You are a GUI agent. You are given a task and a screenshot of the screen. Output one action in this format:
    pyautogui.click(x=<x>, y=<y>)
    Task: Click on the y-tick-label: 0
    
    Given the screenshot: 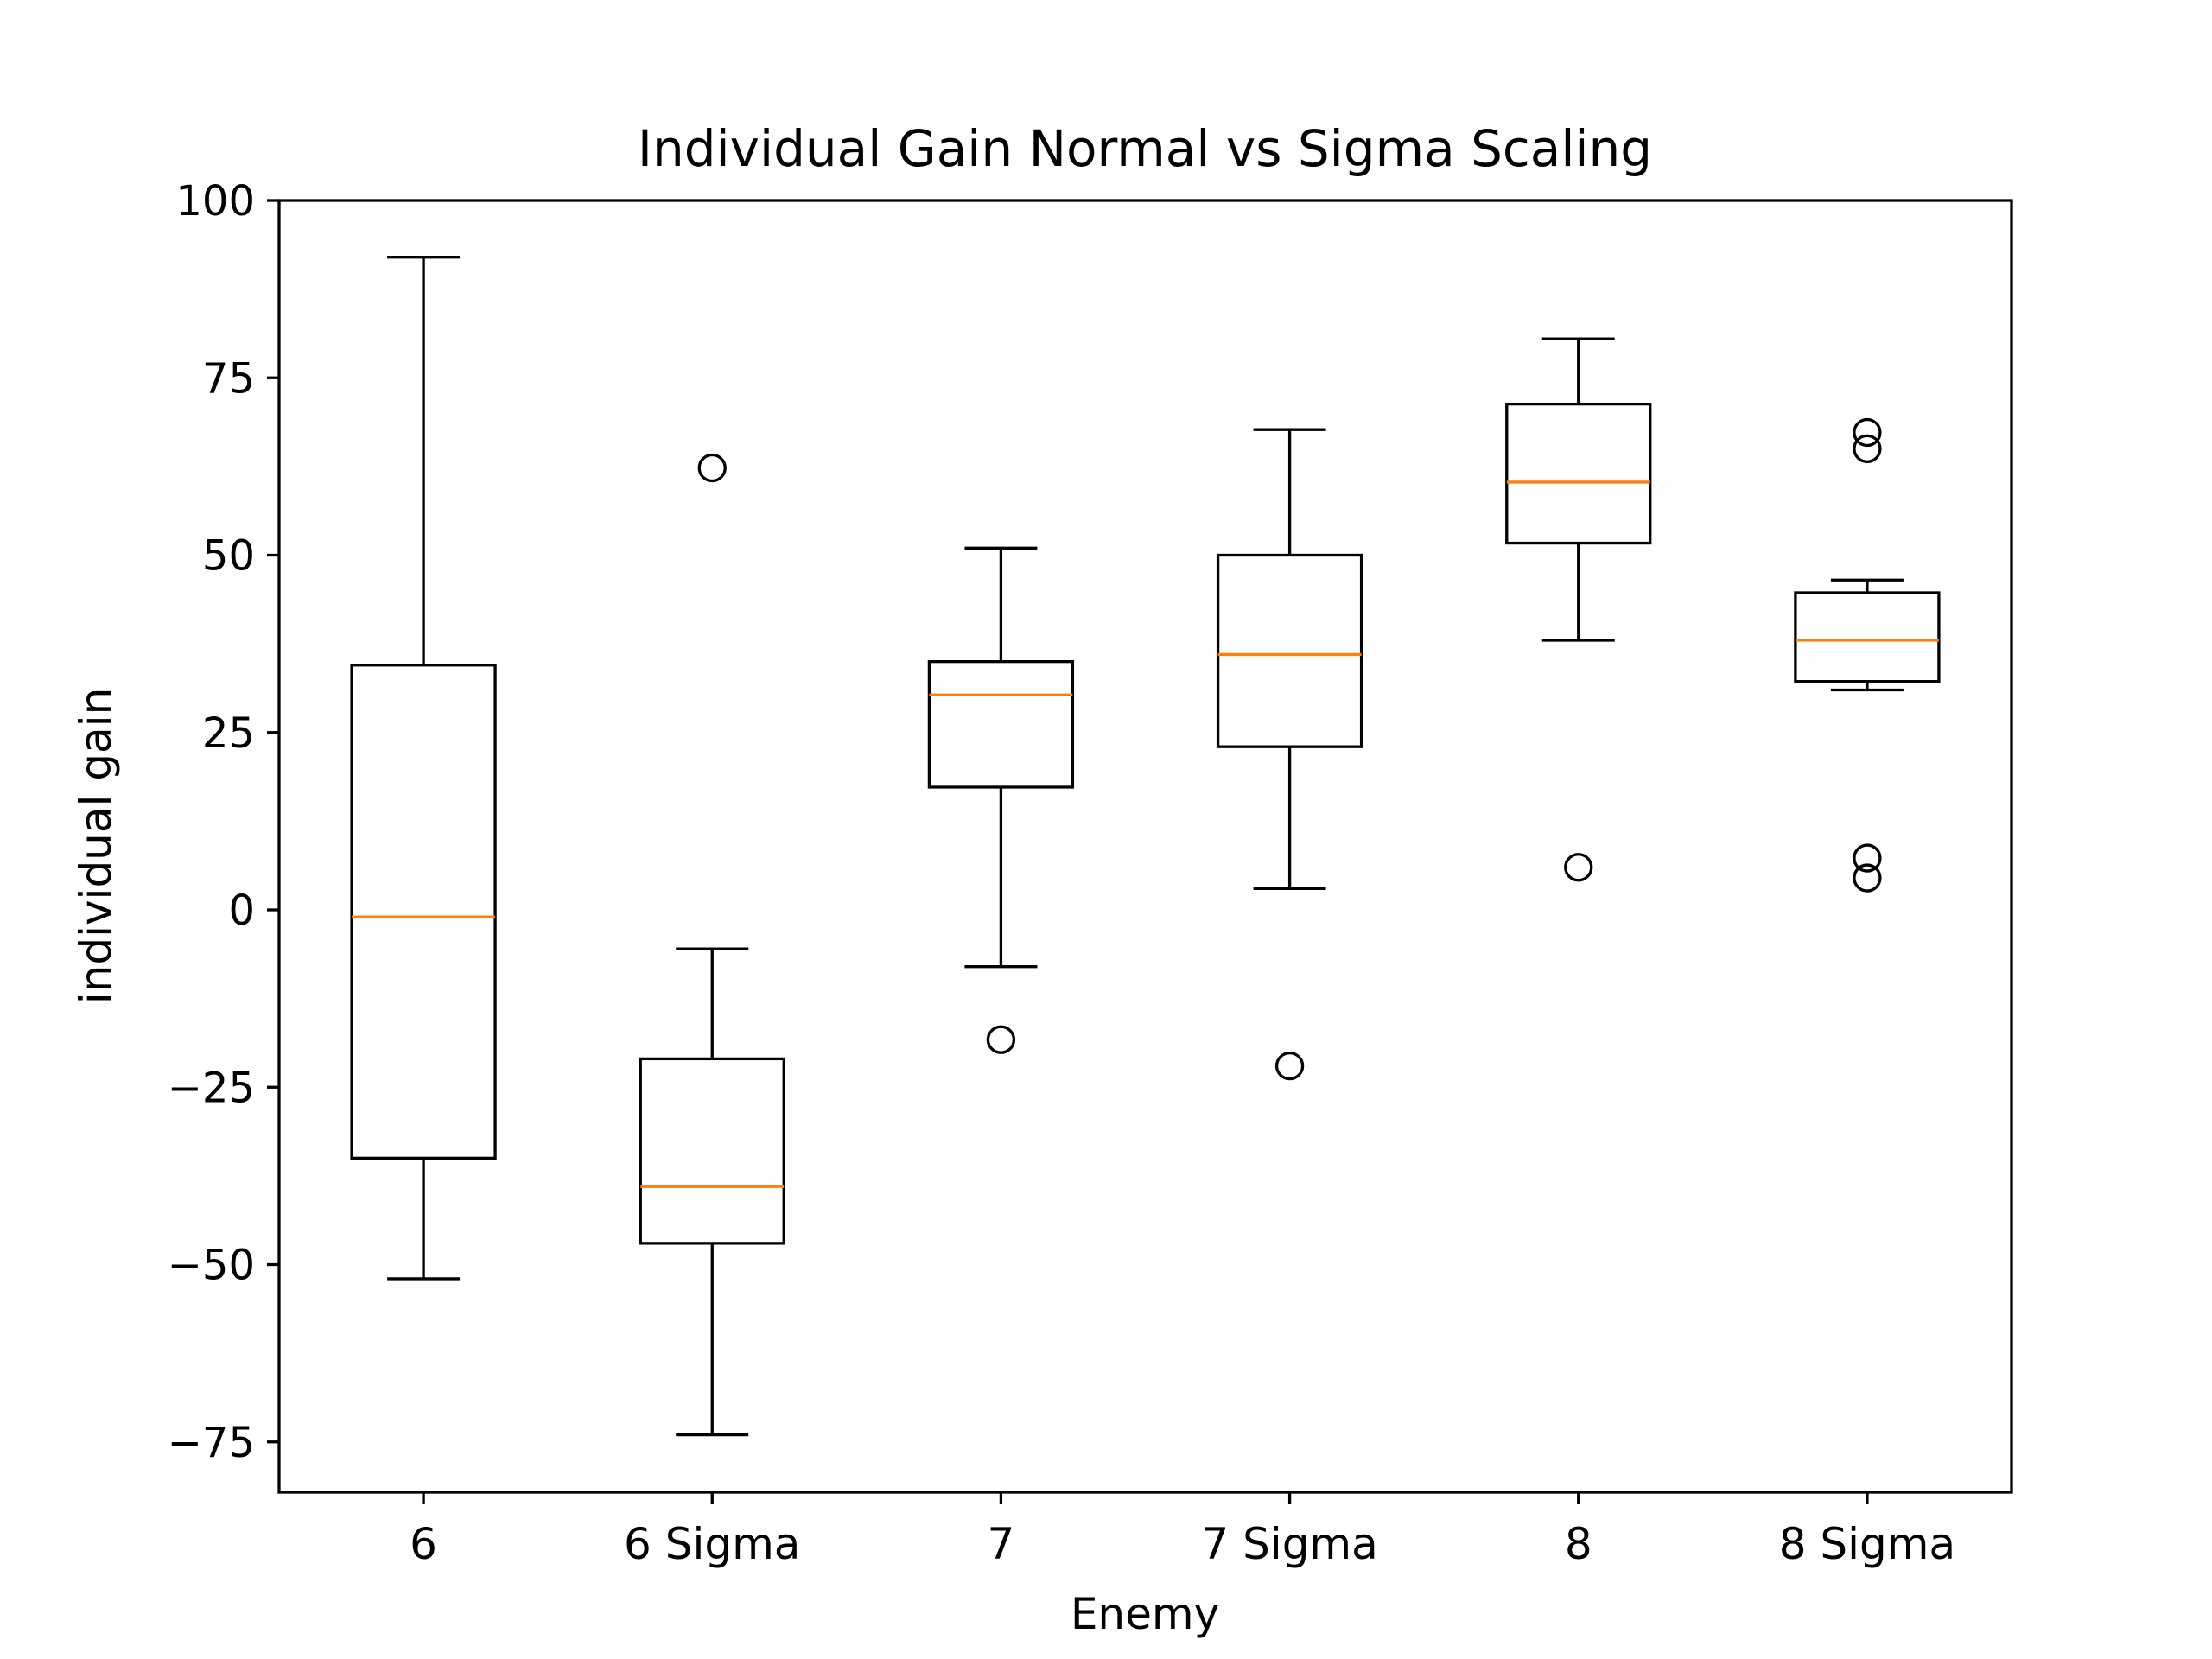 What is the action you would take?
    pyautogui.click(x=241, y=911)
    